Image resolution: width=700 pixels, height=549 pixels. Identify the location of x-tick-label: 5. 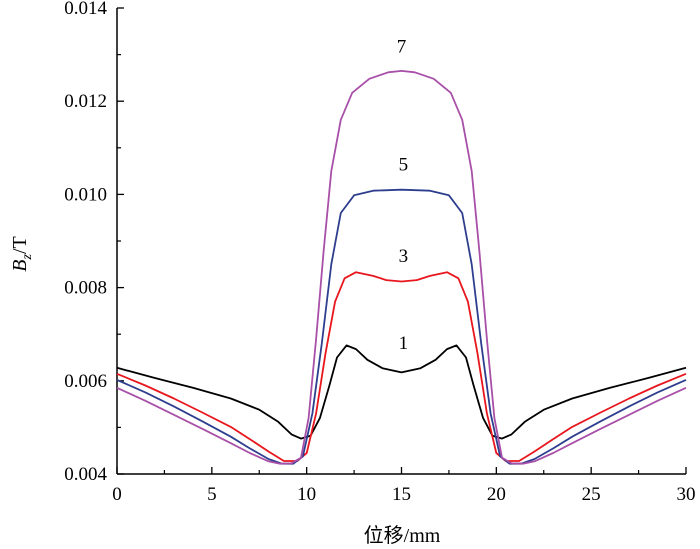
(212, 494).